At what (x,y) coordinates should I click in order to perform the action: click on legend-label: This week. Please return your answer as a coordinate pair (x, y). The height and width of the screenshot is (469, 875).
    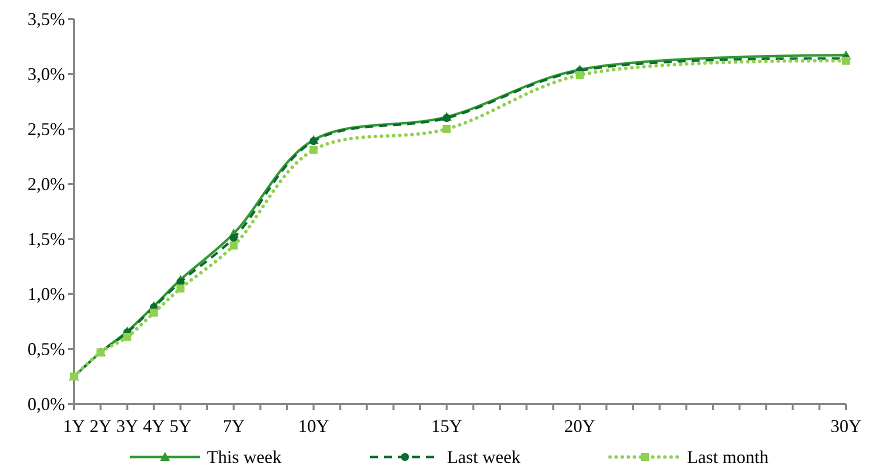
    Looking at the image, I should click on (244, 457).